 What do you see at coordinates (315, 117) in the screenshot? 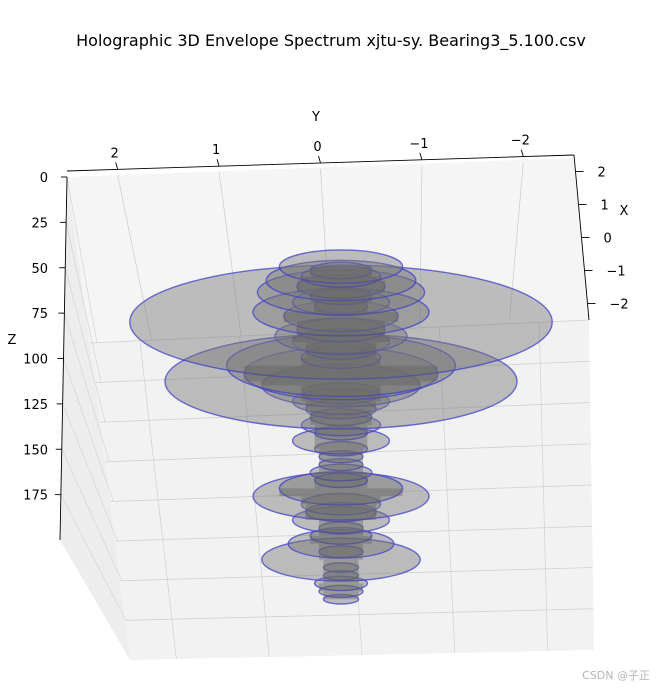
I see `y-axis-label: Y` at bounding box center [315, 117].